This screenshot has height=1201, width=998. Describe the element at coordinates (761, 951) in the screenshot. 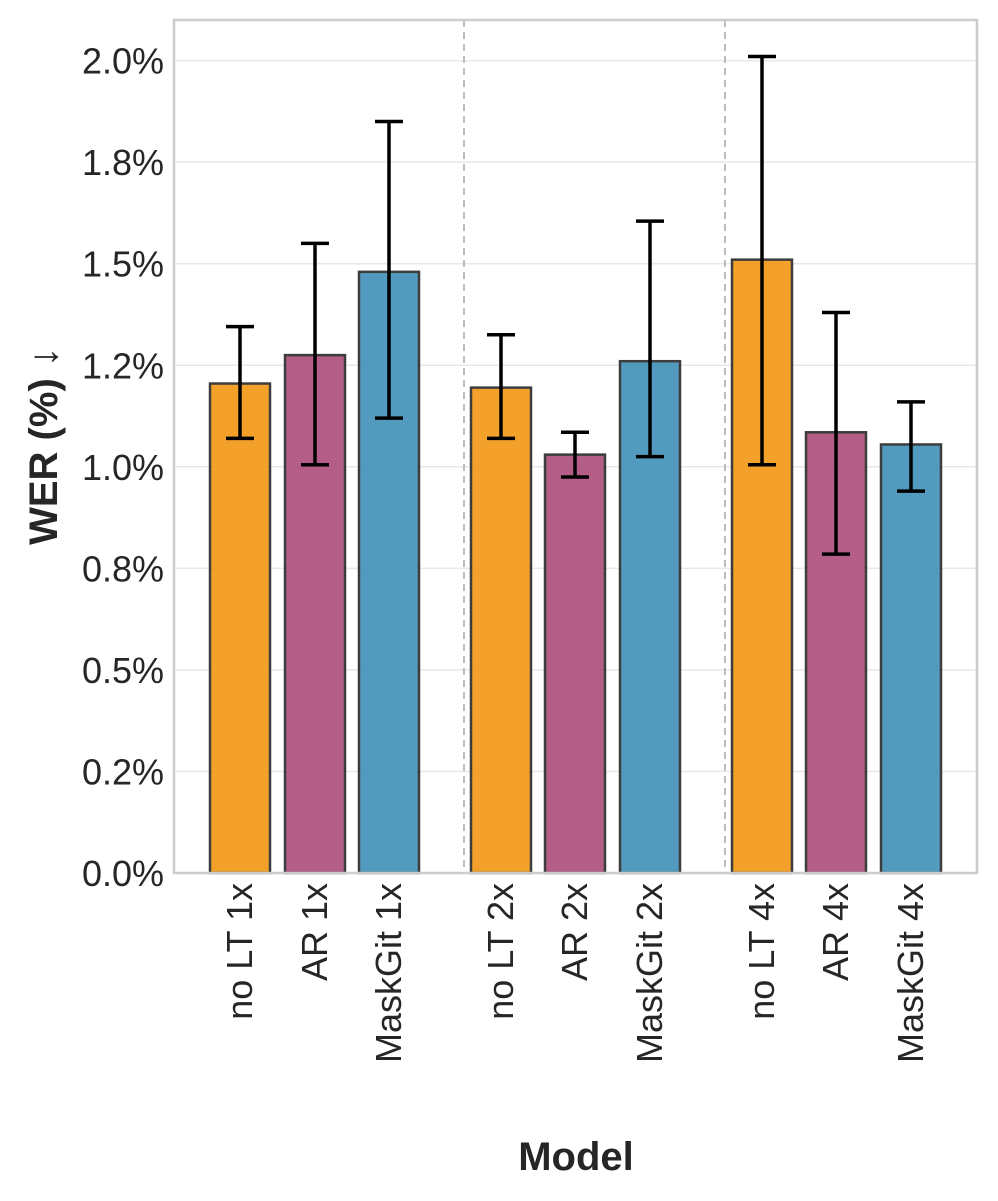

I see `x-tick-label: no LT 4x` at that location.